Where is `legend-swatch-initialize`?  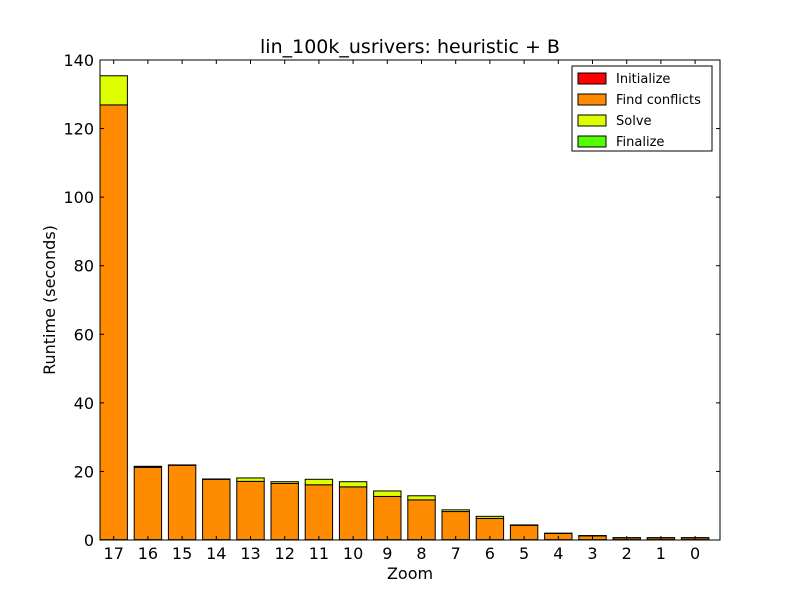 legend-swatch-initialize is located at coordinates (592, 78).